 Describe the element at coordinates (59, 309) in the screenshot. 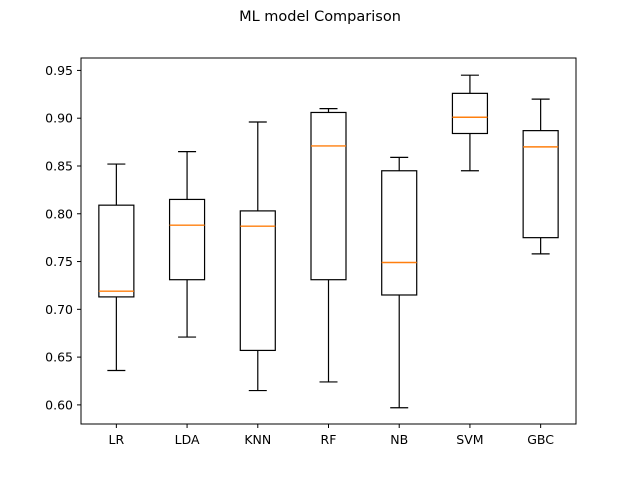

I see `y-tick-label: 0.70` at that location.